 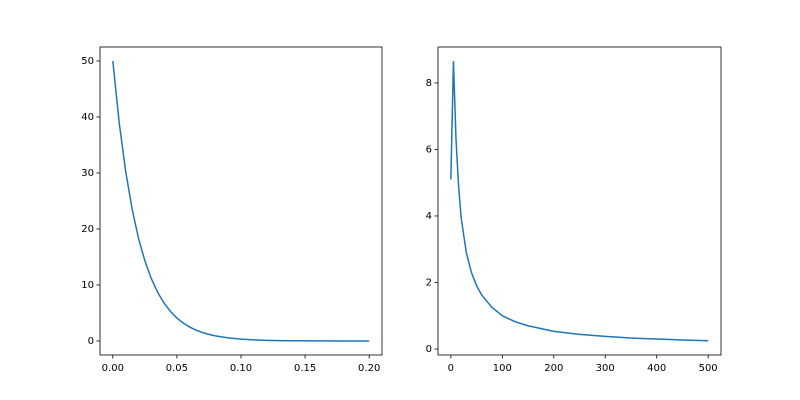 I want to click on x-tick-label: 0.20, so click(x=369, y=368).